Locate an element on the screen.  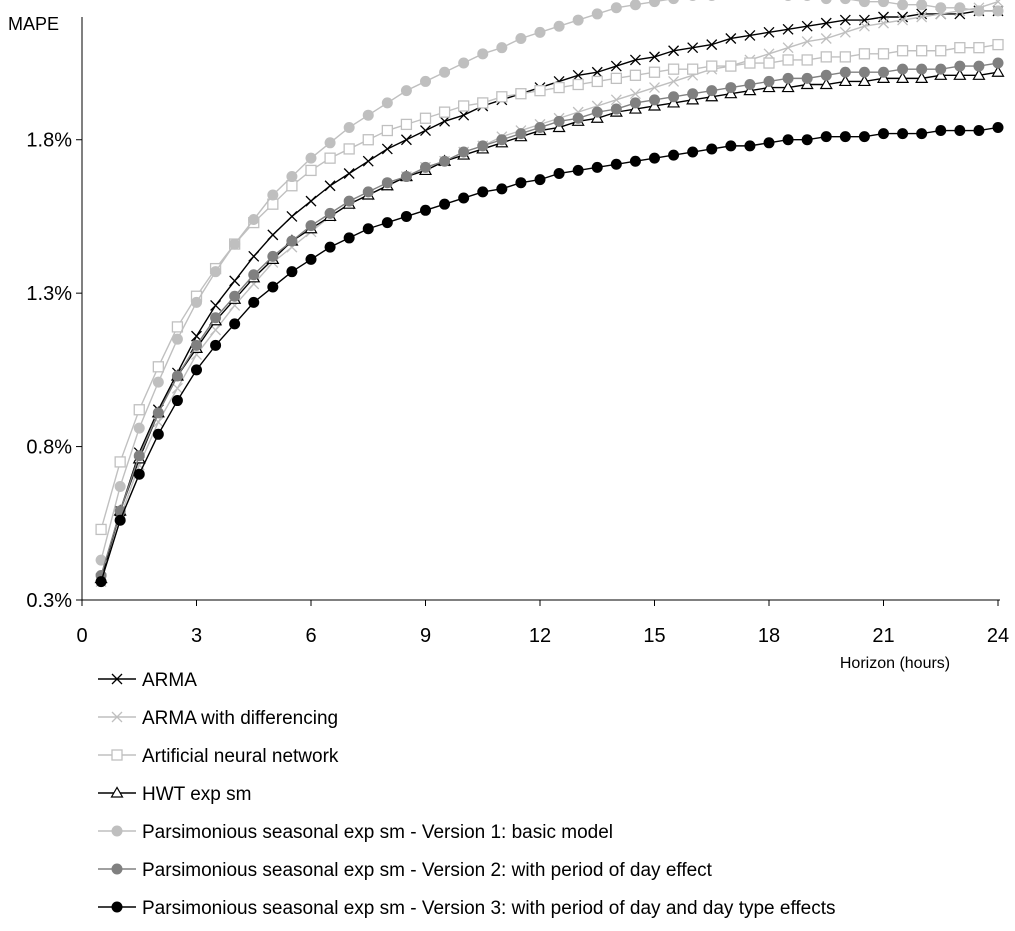
x-tick-label: 12 is located at coordinates (540, 636).